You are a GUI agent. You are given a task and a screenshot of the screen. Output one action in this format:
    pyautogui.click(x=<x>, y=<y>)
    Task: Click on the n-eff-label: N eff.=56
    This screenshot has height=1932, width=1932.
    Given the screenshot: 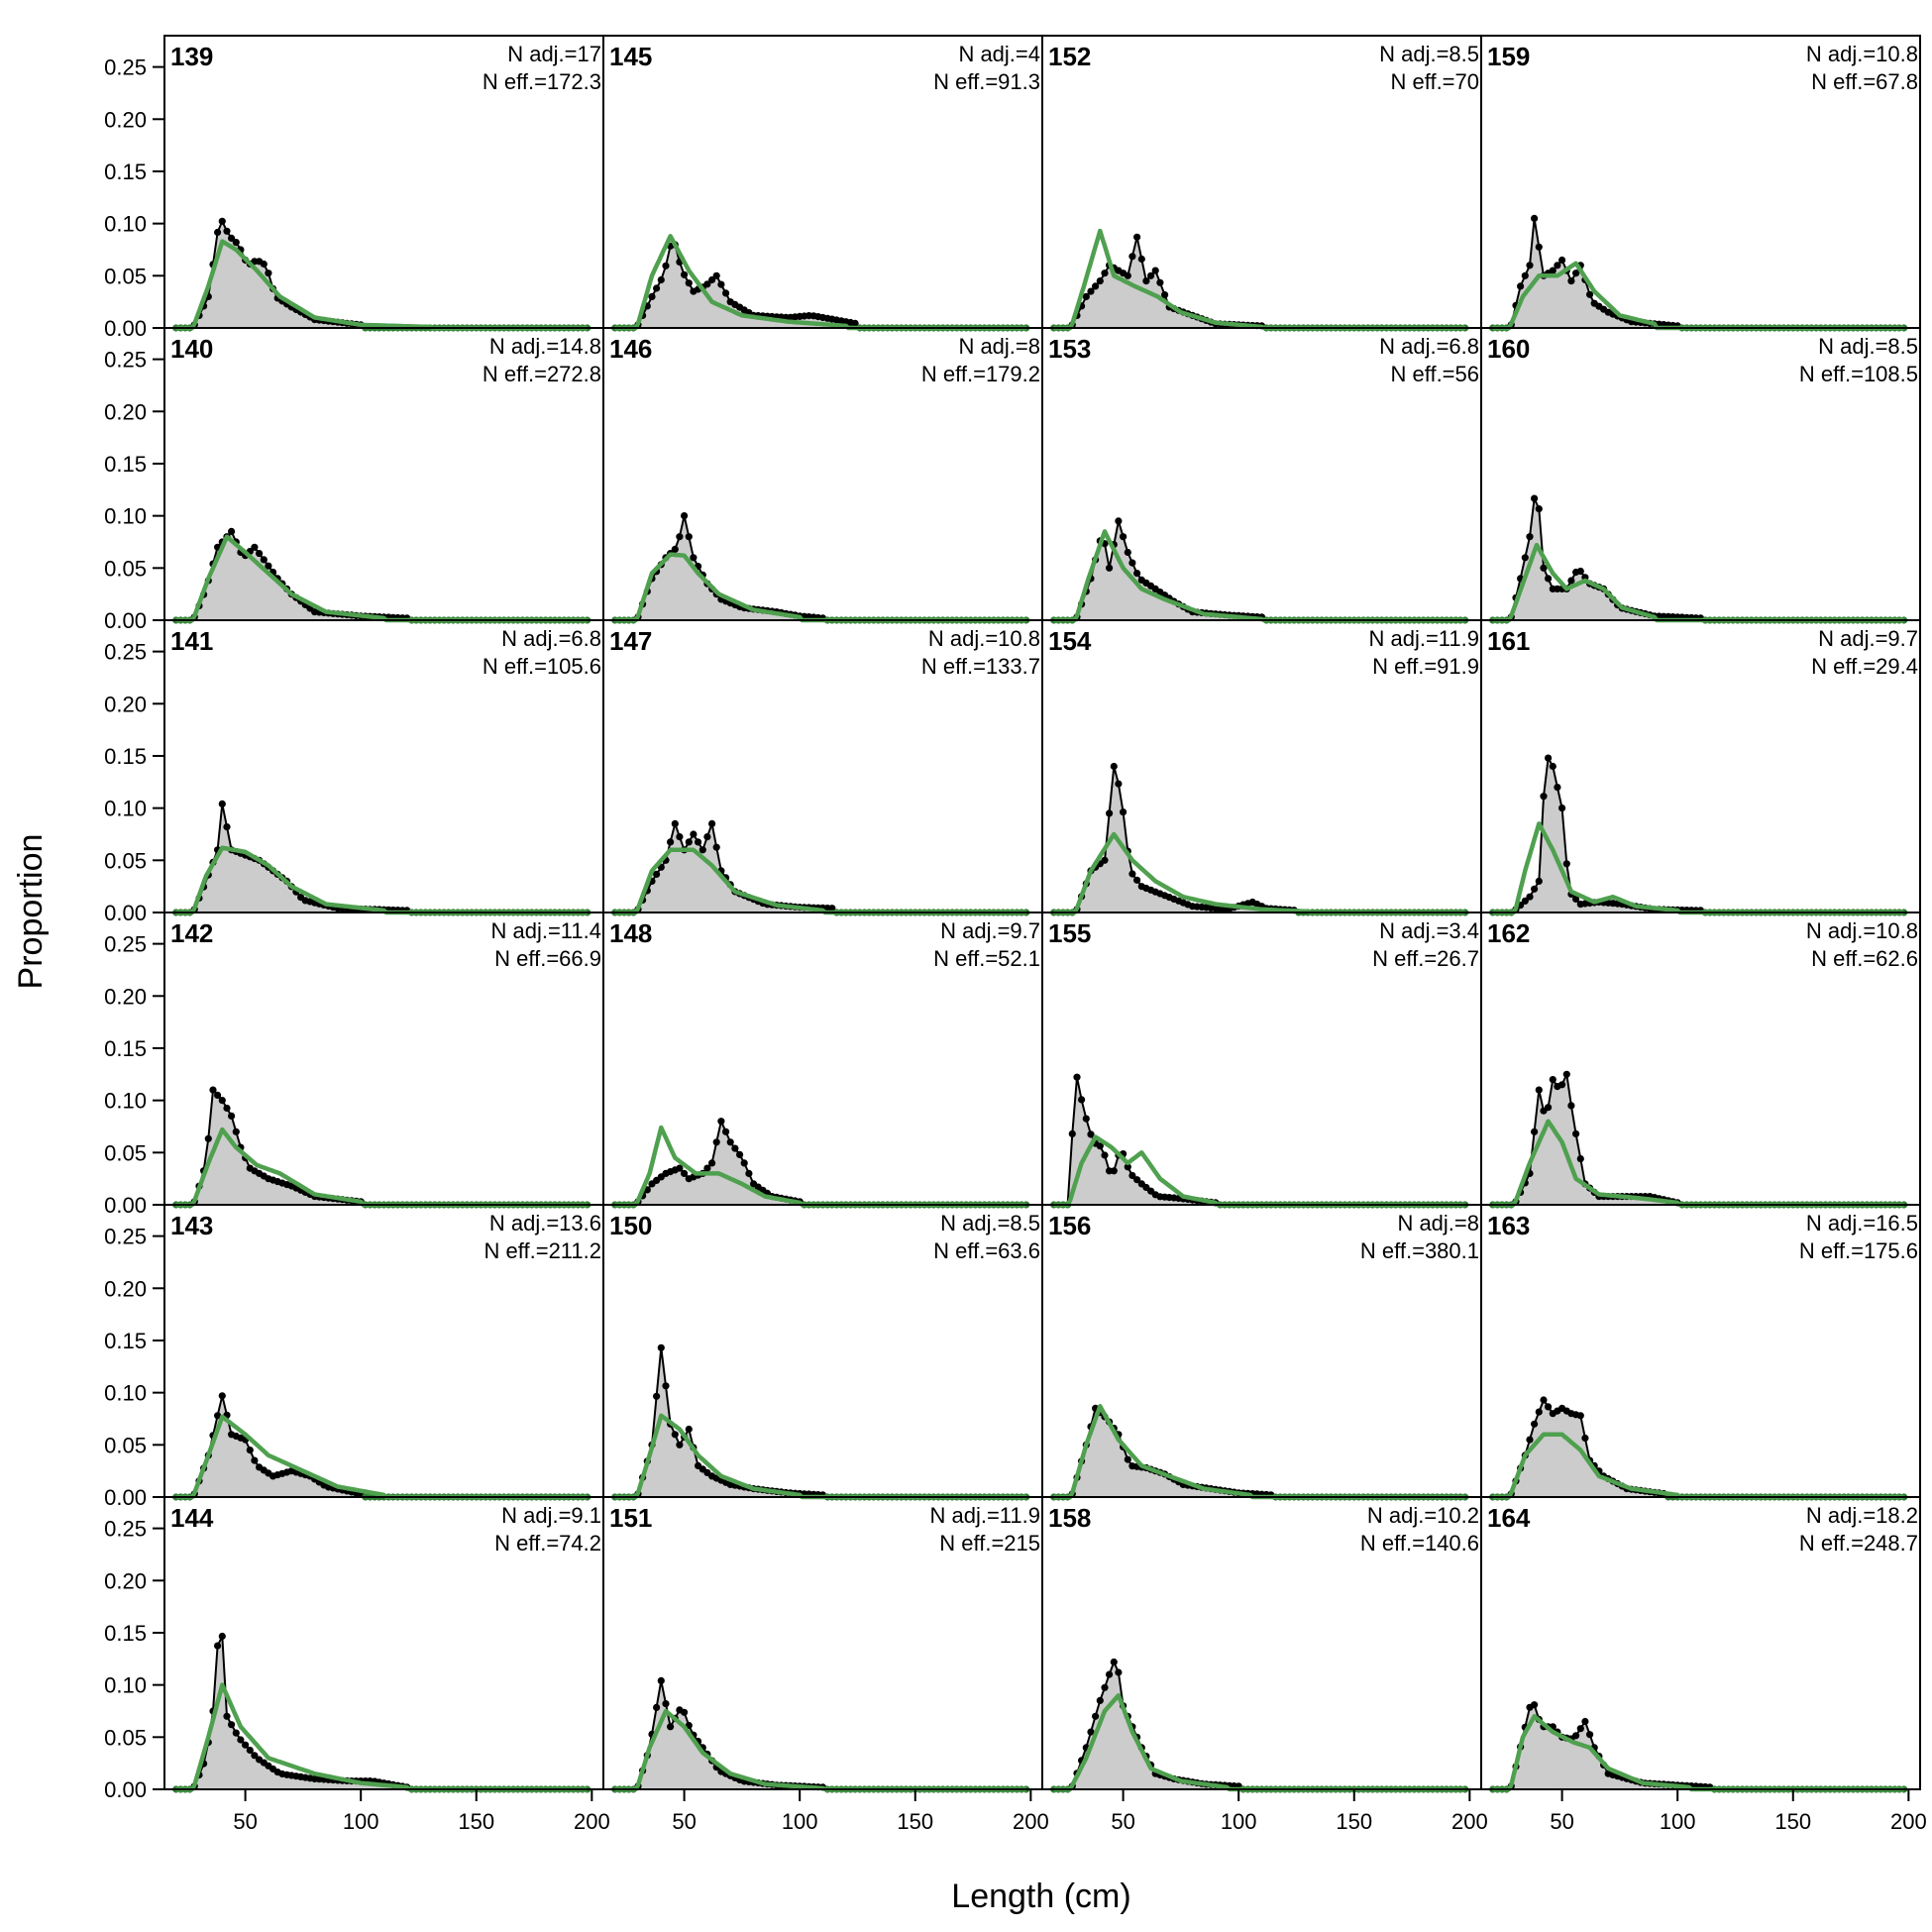 What is the action you would take?
    pyautogui.click(x=1435, y=374)
    